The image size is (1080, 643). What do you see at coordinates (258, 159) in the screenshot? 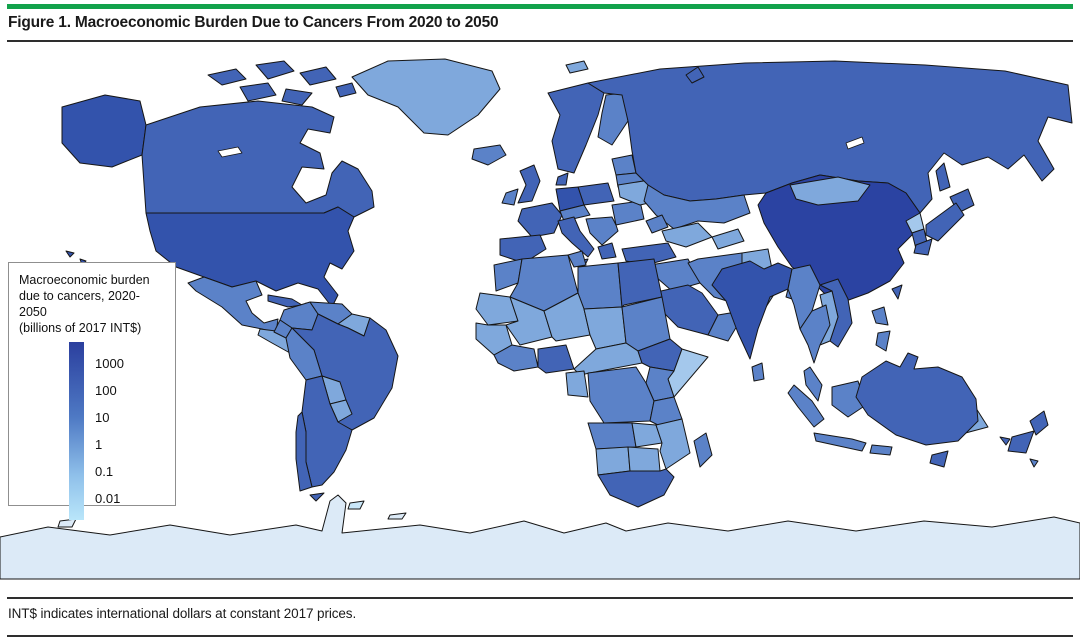
I see `map-region-canada` at bounding box center [258, 159].